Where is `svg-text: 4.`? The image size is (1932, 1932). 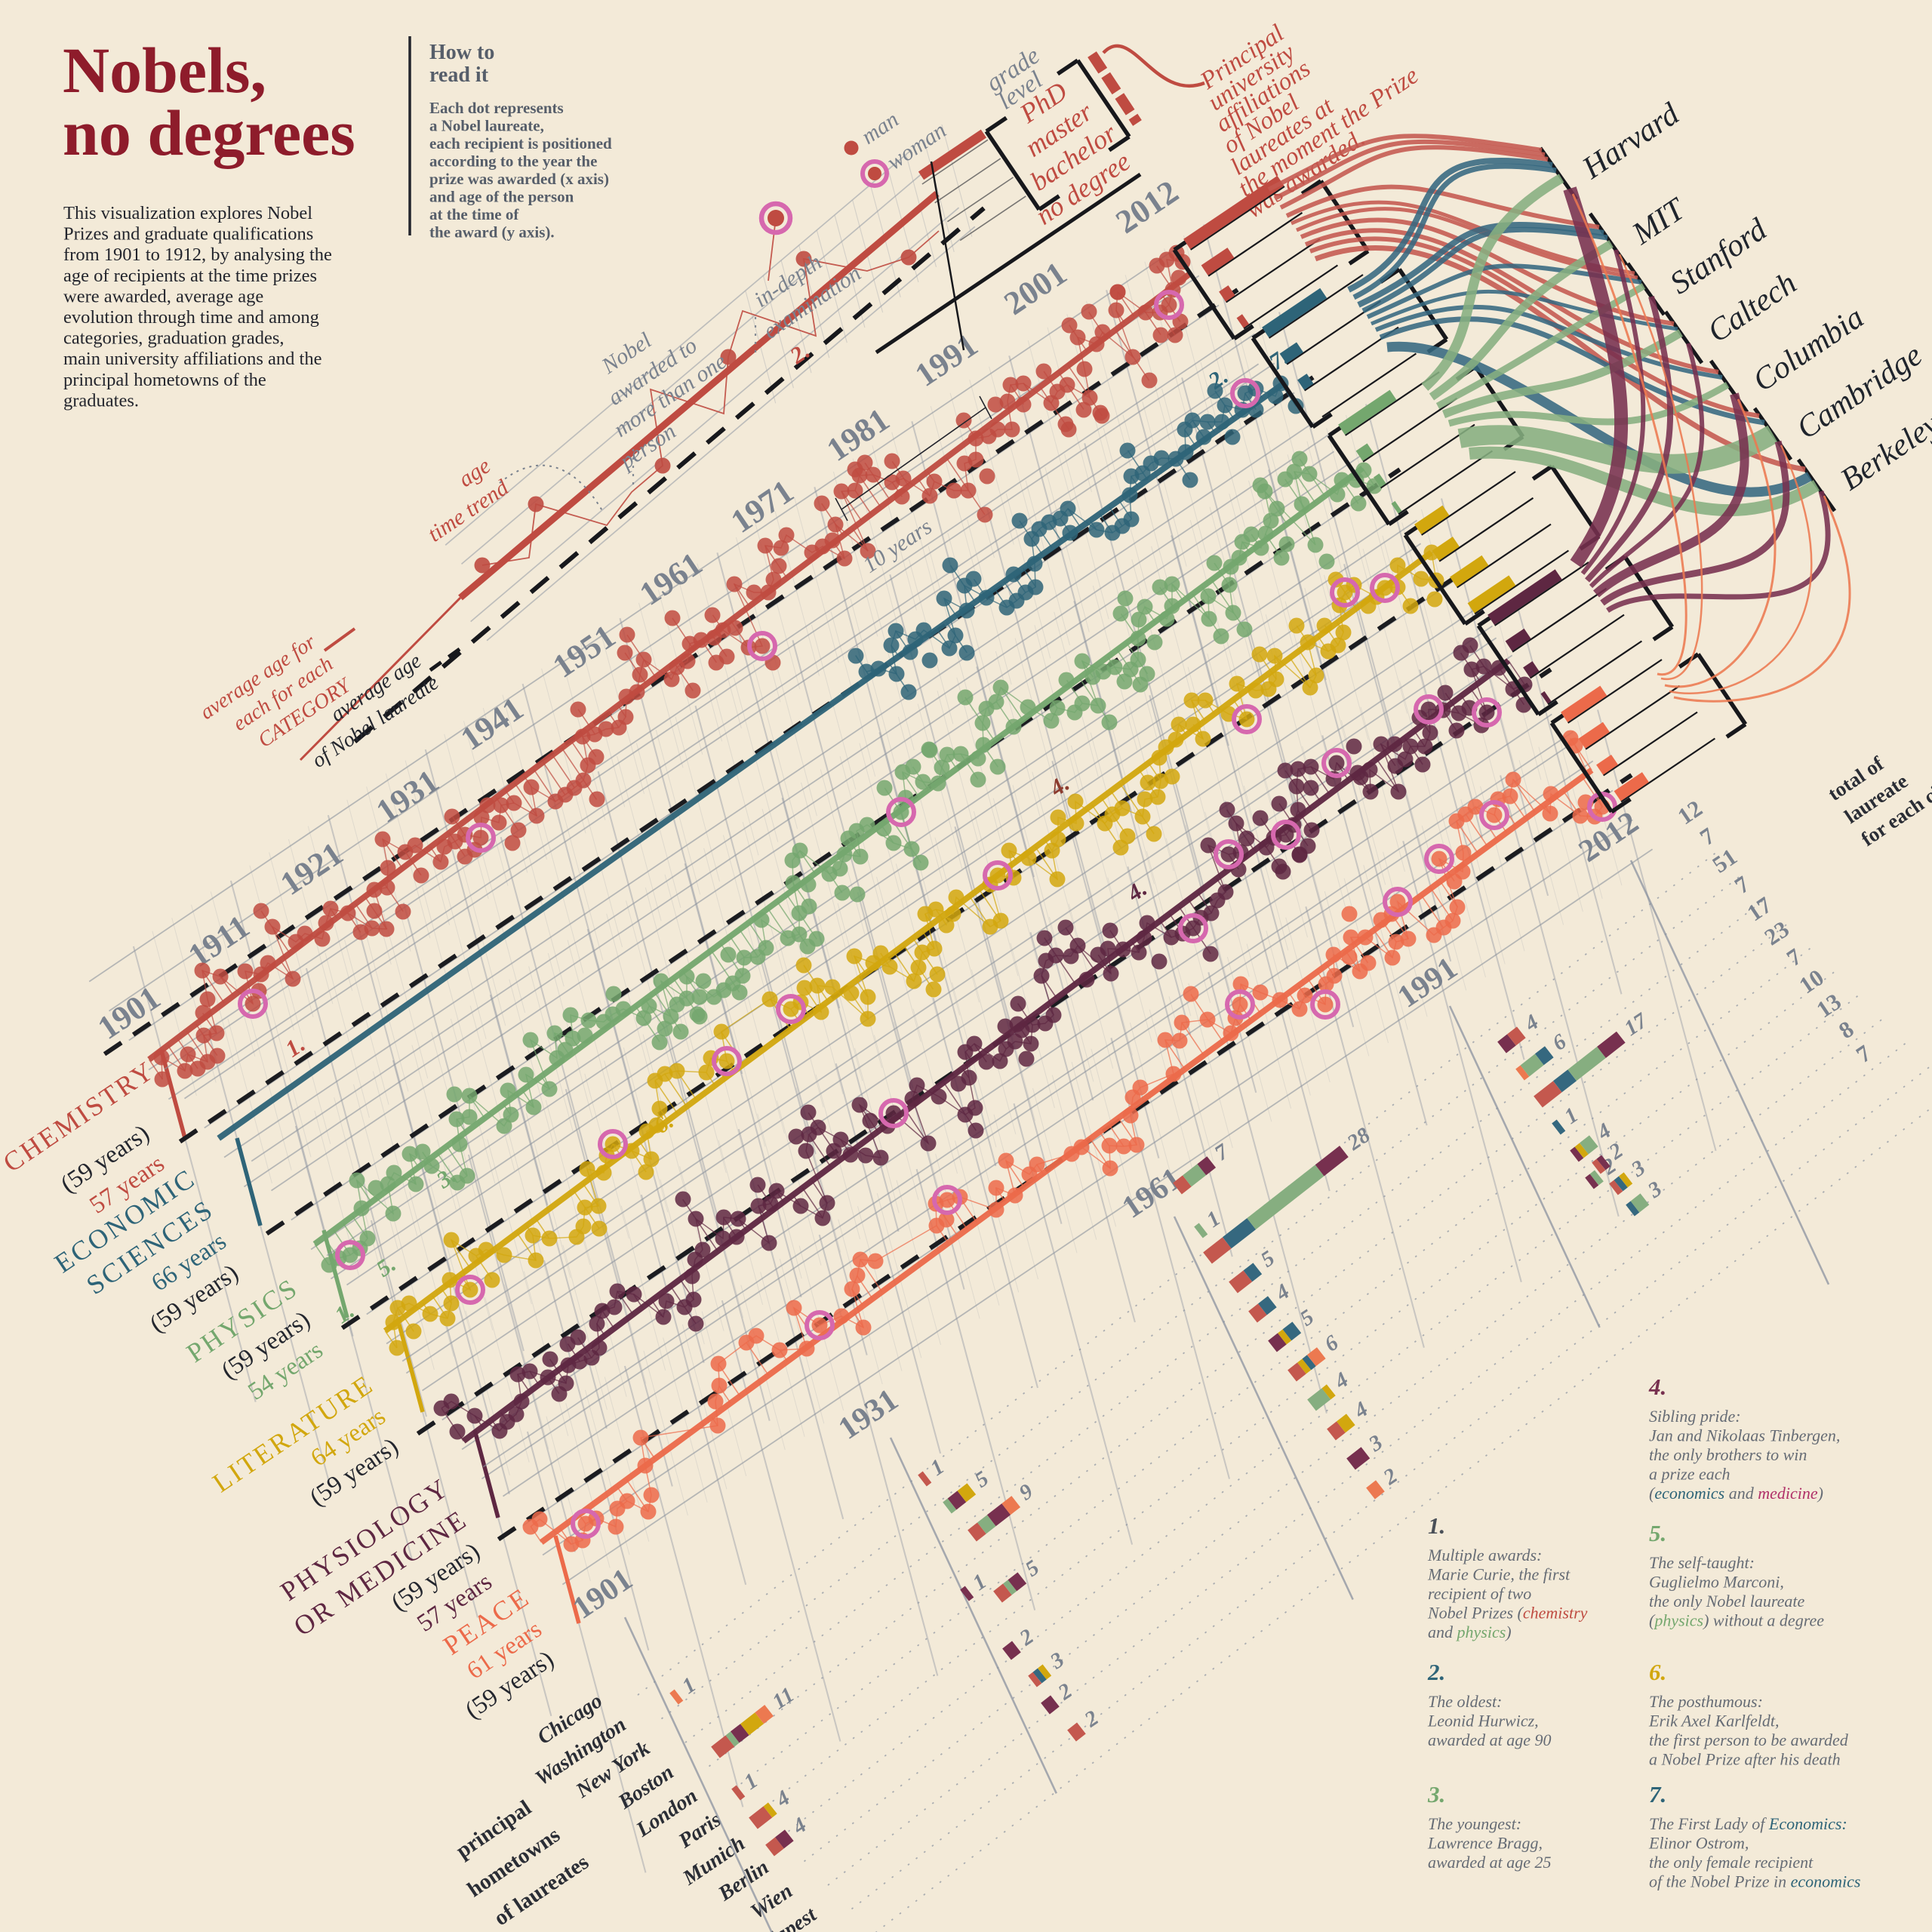 svg-text: 4. is located at coordinates (1657, 1387).